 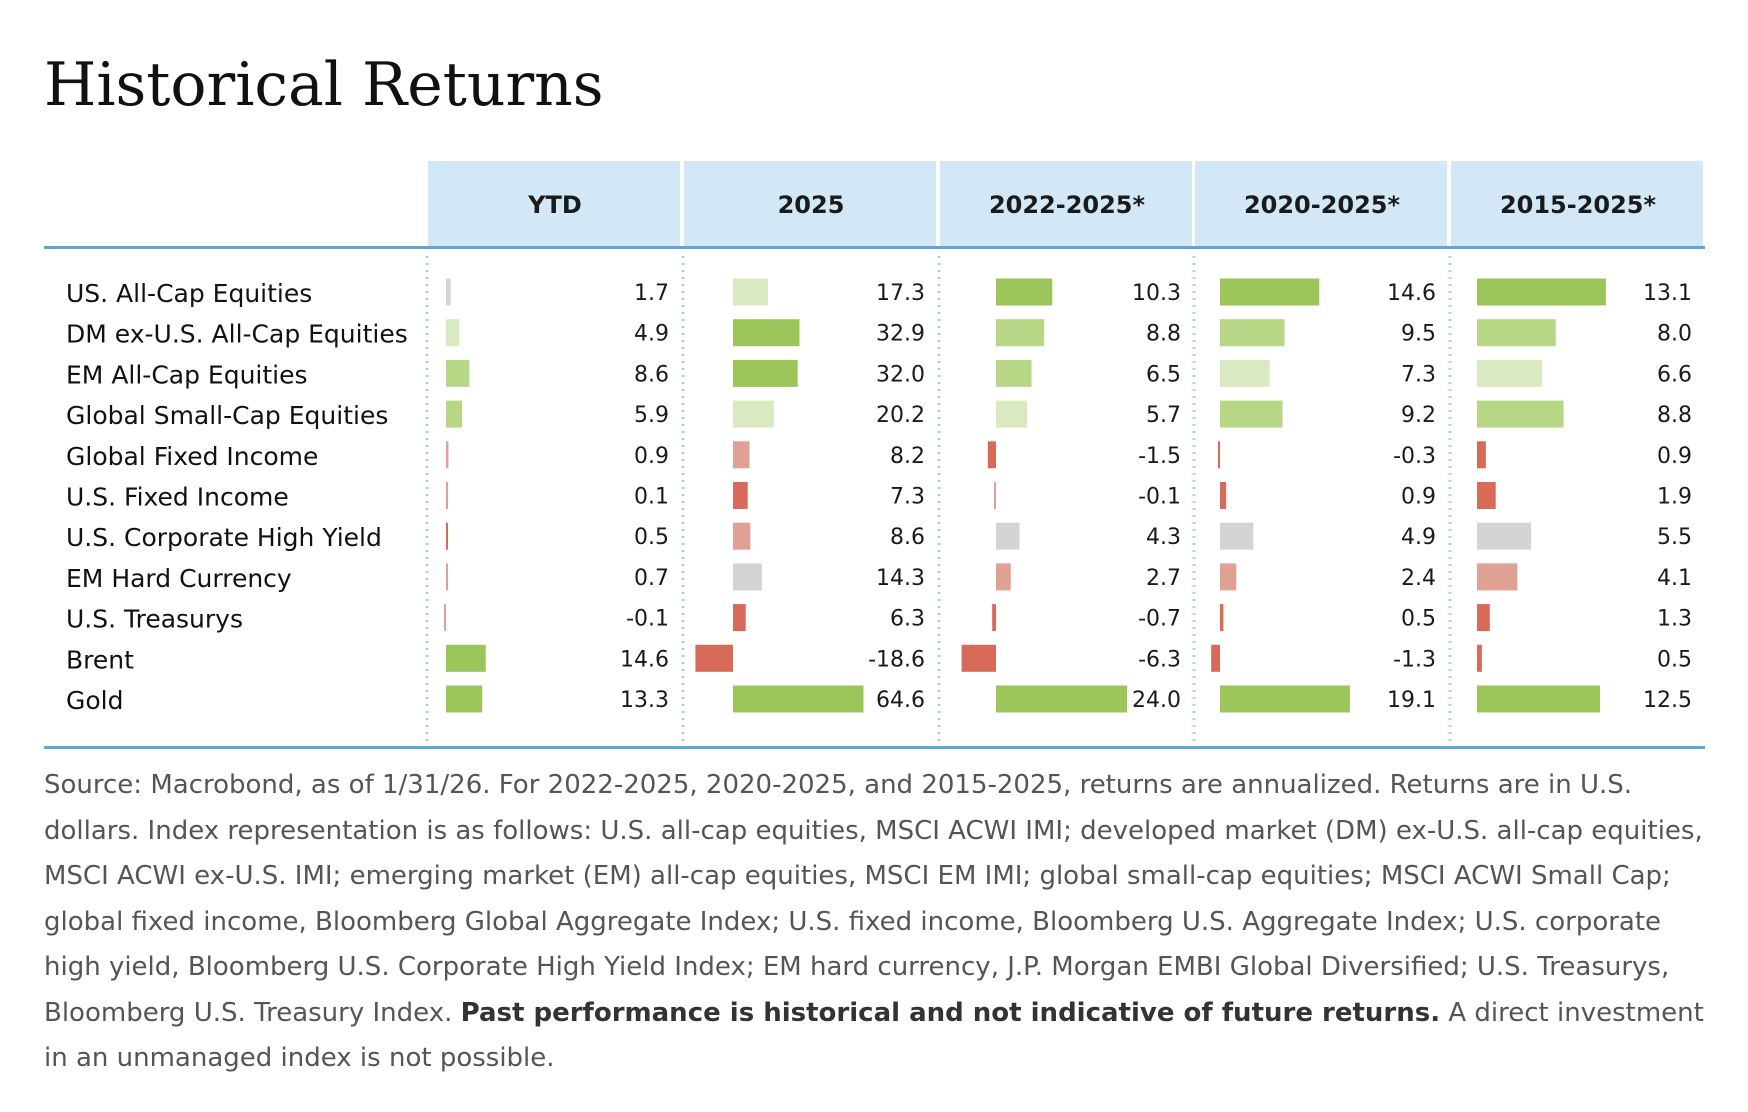 I want to click on data-label: 5.9, so click(x=651, y=415).